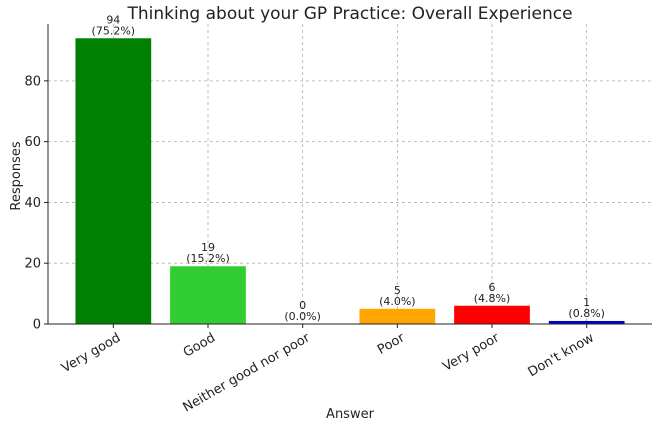 The width and height of the screenshot is (661, 428). What do you see at coordinates (302, 305) in the screenshot?
I see `data-label-count: 0` at bounding box center [302, 305].